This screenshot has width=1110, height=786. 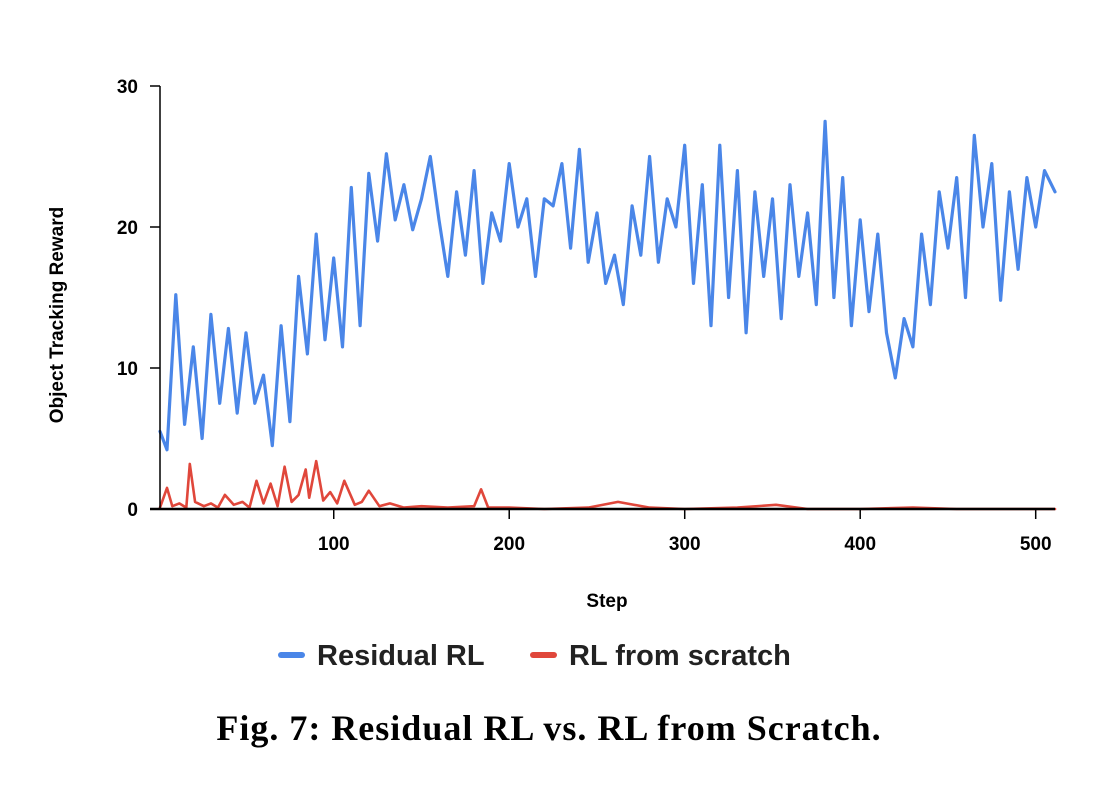 What do you see at coordinates (606, 601) in the screenshot?
I see `x-axis-label: Step` at bounding box center [606, 601].